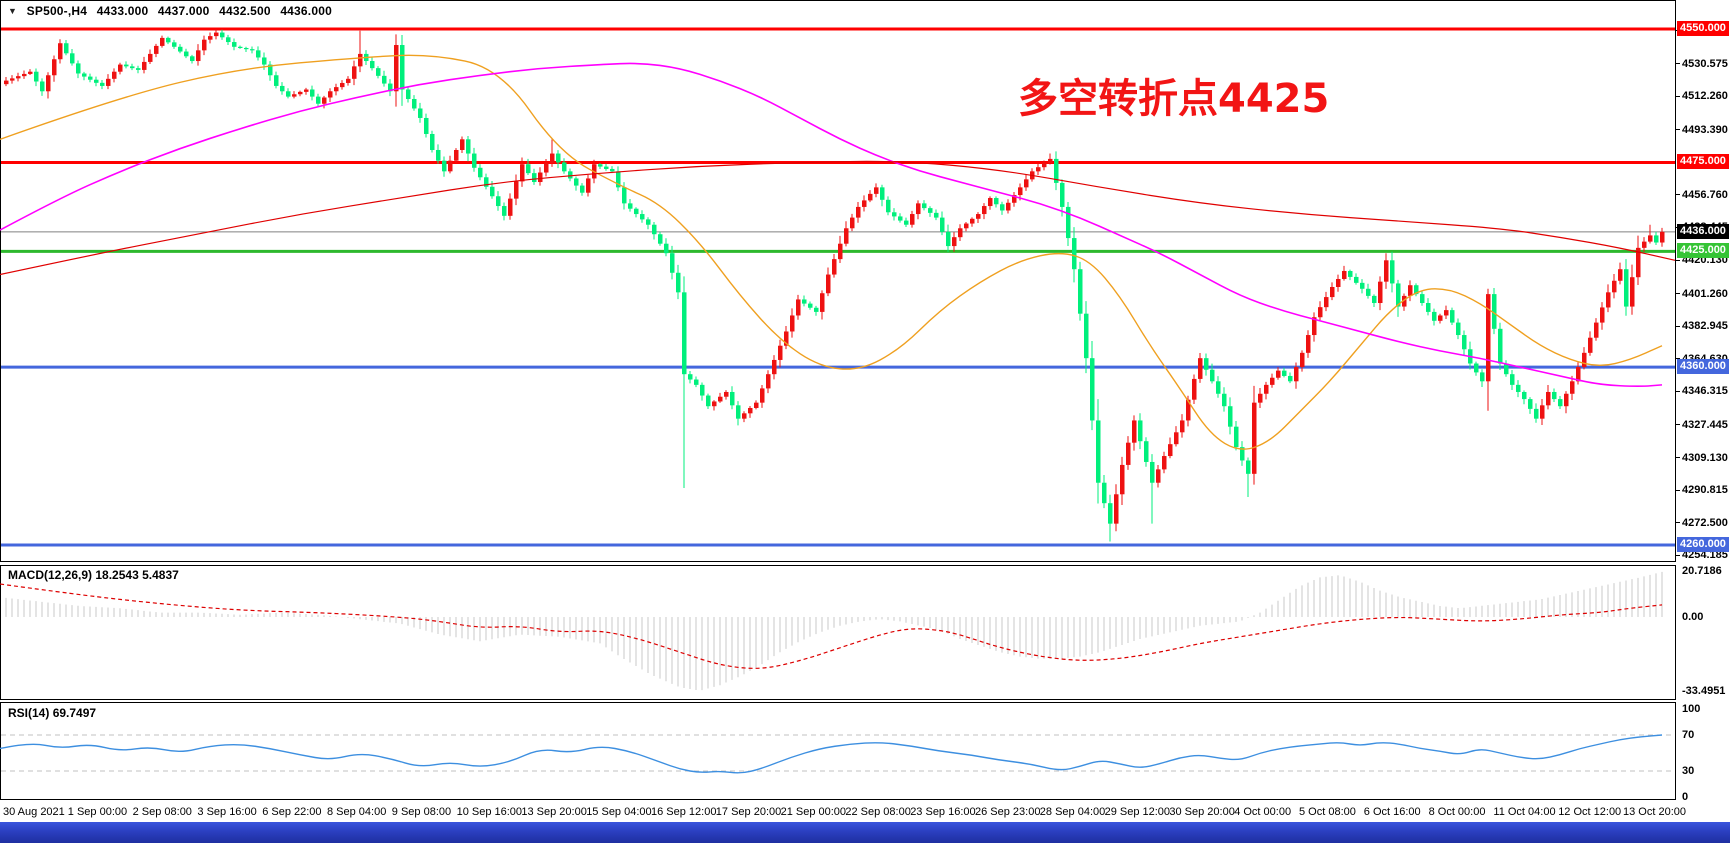 The image size is (1730, 843). Describe the element at coordinates (865, 832) in the screenshot. I see `bottom-taskbar` at that location.